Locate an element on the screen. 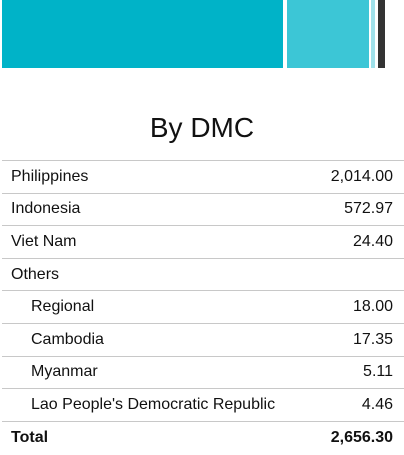 This screenshot has height=455, width=404. row-label: Philippines is located at coordinates (50, 176).